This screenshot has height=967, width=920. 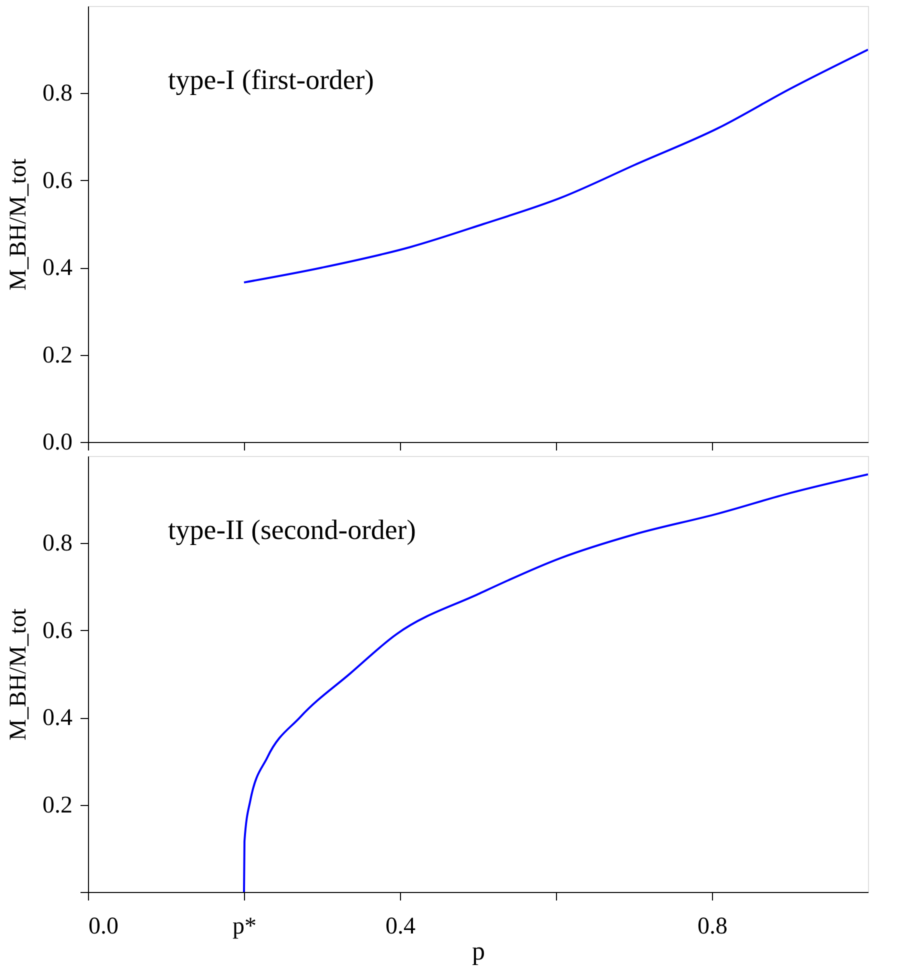 What do you see at coordinates (244, 927) in the screenshot?
I see `x-tick-label: p*` at bounding box center [244, 927].